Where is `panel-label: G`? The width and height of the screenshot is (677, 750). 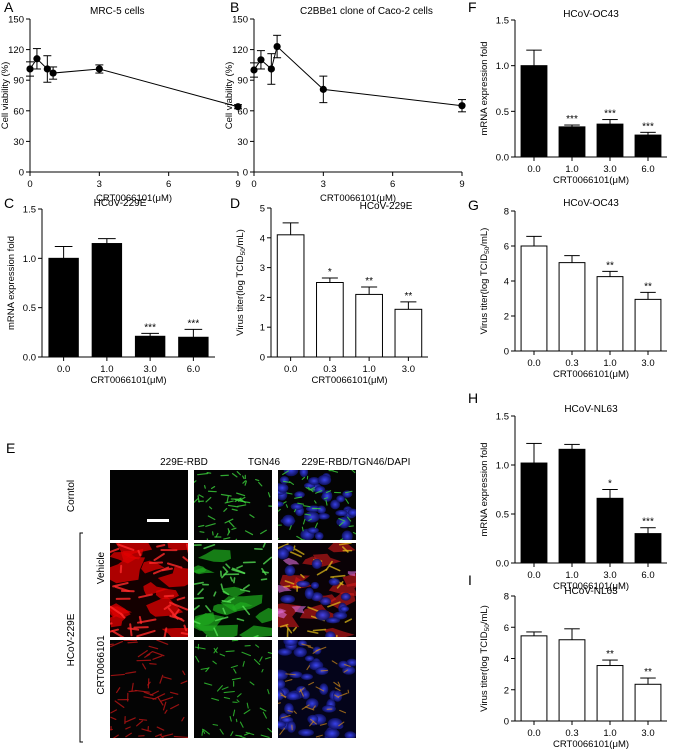
panel-label: G is located at coordinates (473, 205).